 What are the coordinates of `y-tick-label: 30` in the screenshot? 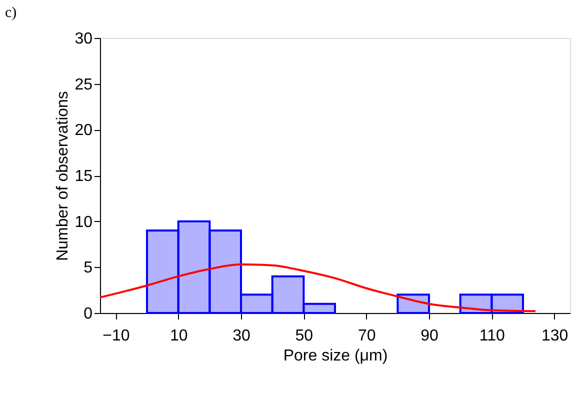 It's located at (83, 39).